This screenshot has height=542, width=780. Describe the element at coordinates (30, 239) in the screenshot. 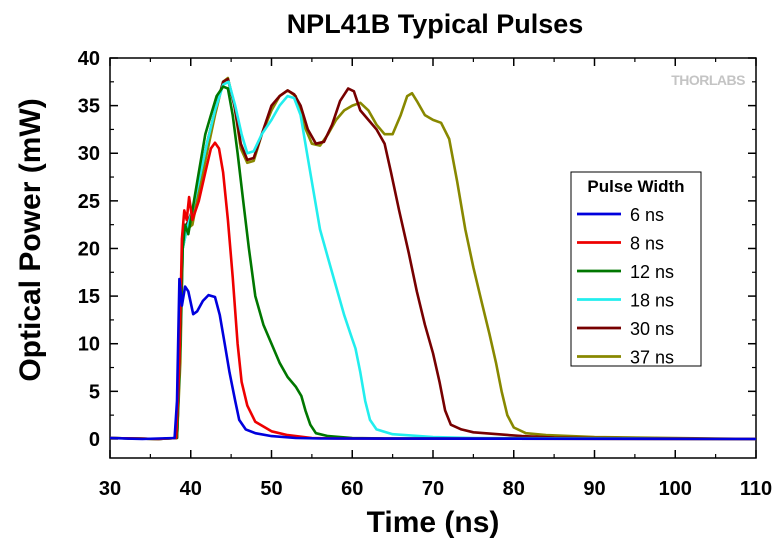

I see `y-axis-label: Optical Power (mW)` at that location.